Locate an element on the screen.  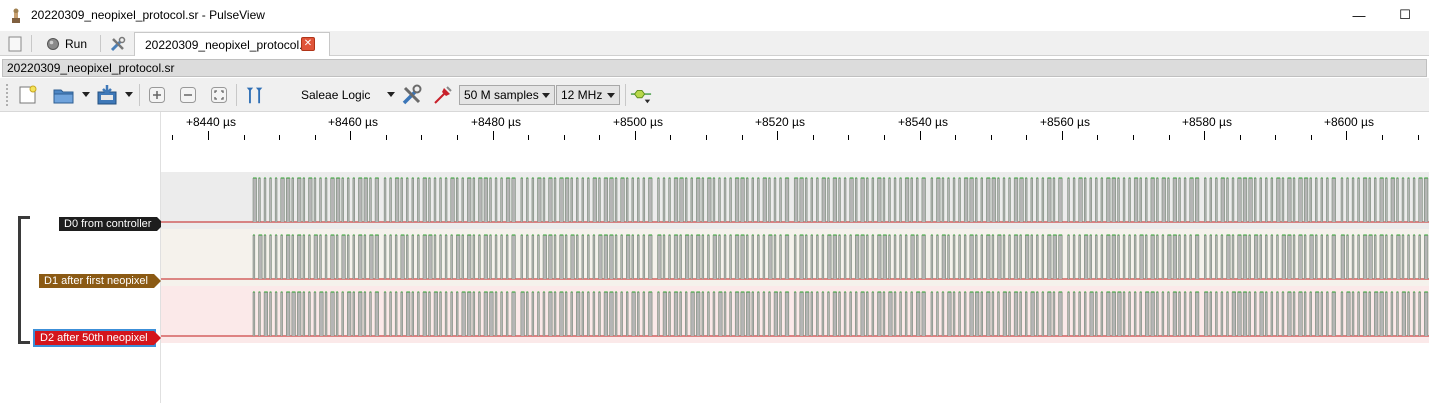
maximize-button: ☐ is located at coordinates (1405, 14).